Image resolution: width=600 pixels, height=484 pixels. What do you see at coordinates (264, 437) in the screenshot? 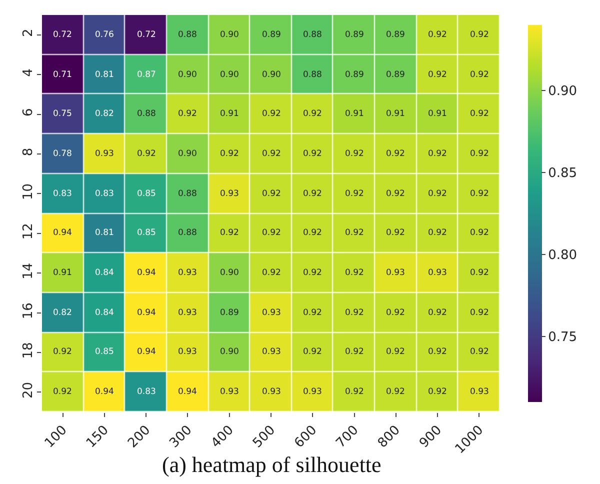
I see `x-tick-label: 500` at bounding box center [264, 437].